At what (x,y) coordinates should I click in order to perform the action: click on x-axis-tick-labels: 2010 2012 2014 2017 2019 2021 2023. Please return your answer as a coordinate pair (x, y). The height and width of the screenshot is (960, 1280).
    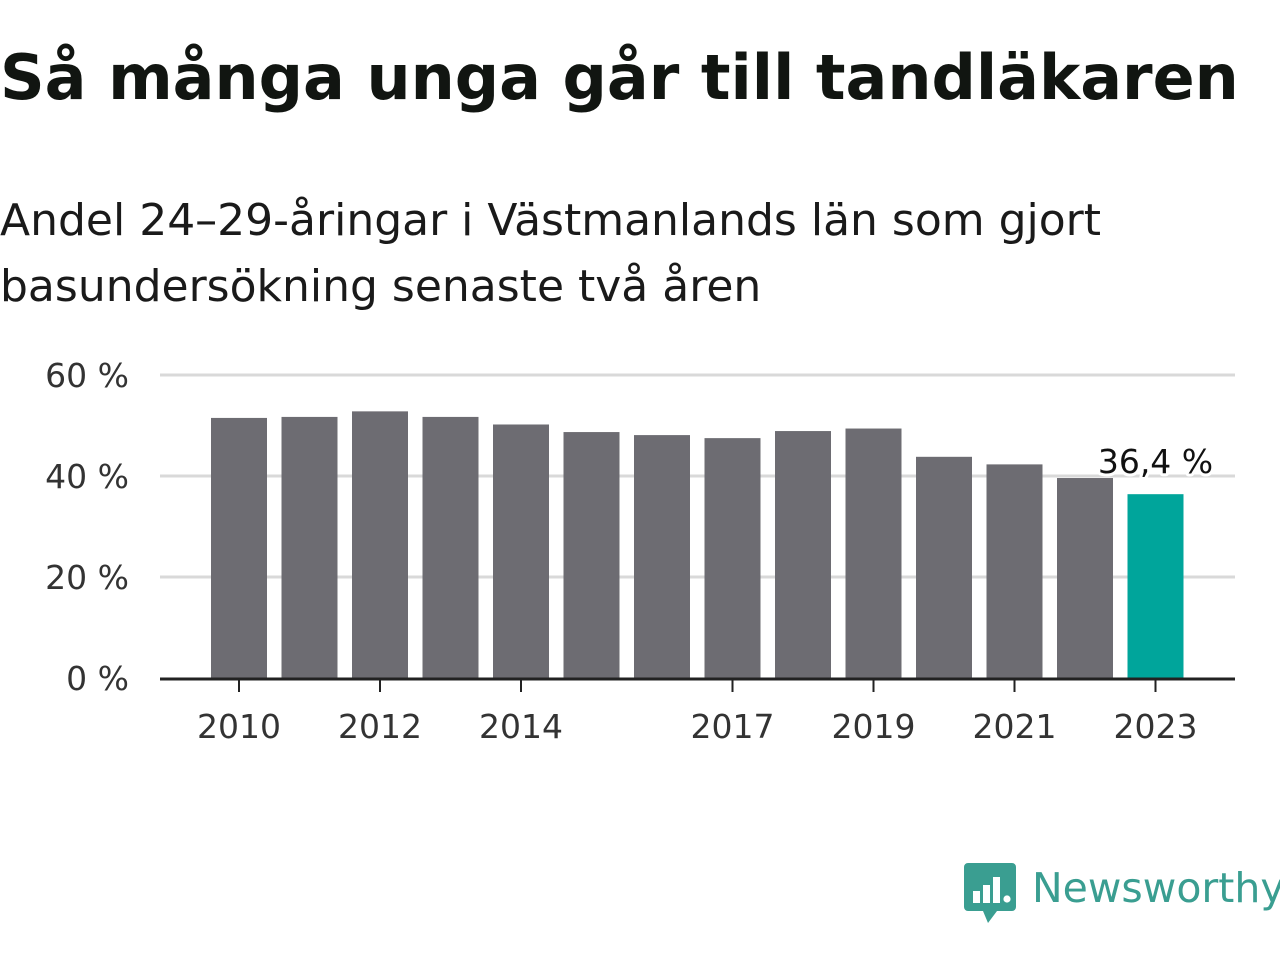
    Looking at the image, I should click on (697, 726).